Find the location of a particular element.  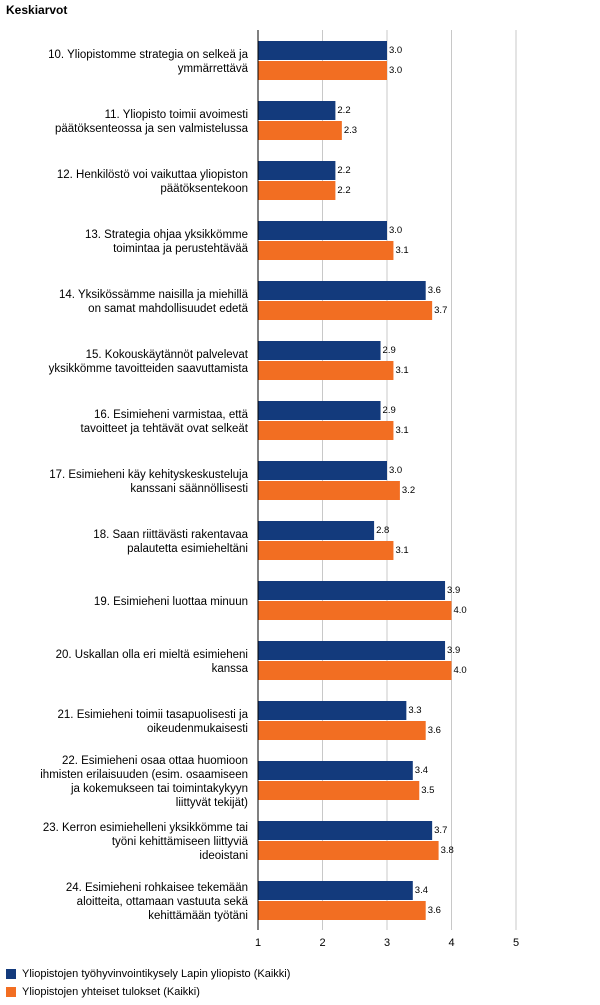

data-label: 2.3 is located at coordinates (350, 130).